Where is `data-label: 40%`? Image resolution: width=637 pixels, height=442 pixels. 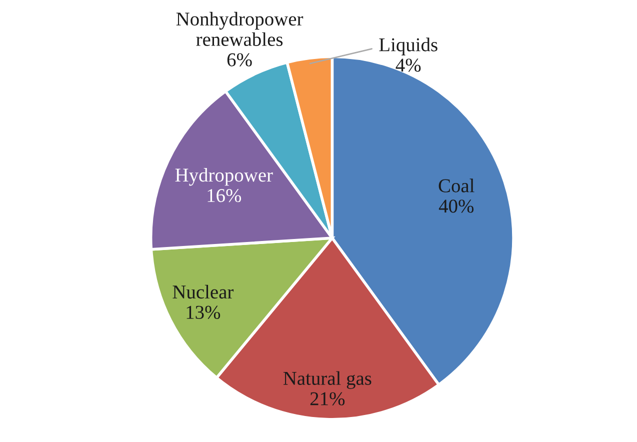 data-label: 40% is located at coordinates (456, 206).